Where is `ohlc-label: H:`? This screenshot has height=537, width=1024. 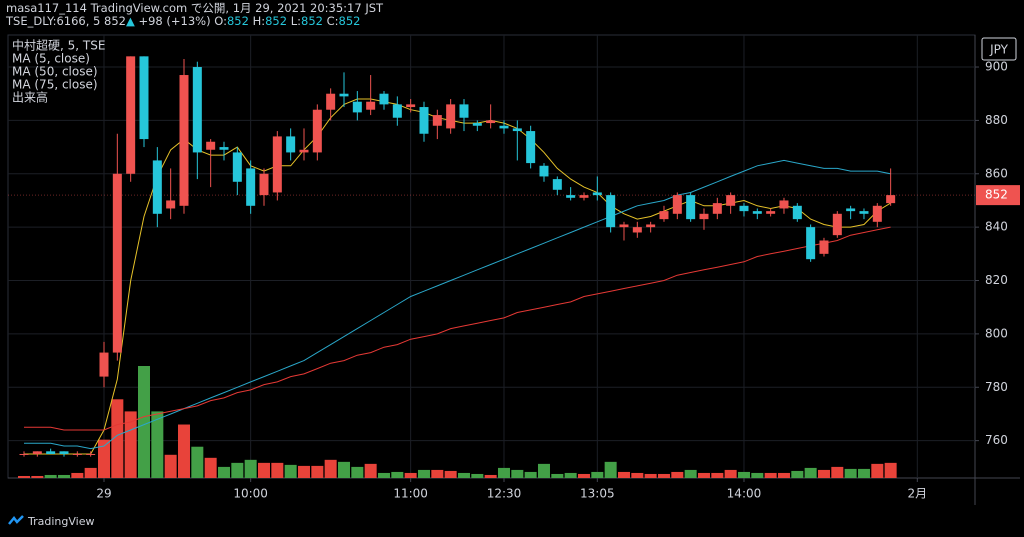 ohlc-label: H: is located at coordinates (259, 21).